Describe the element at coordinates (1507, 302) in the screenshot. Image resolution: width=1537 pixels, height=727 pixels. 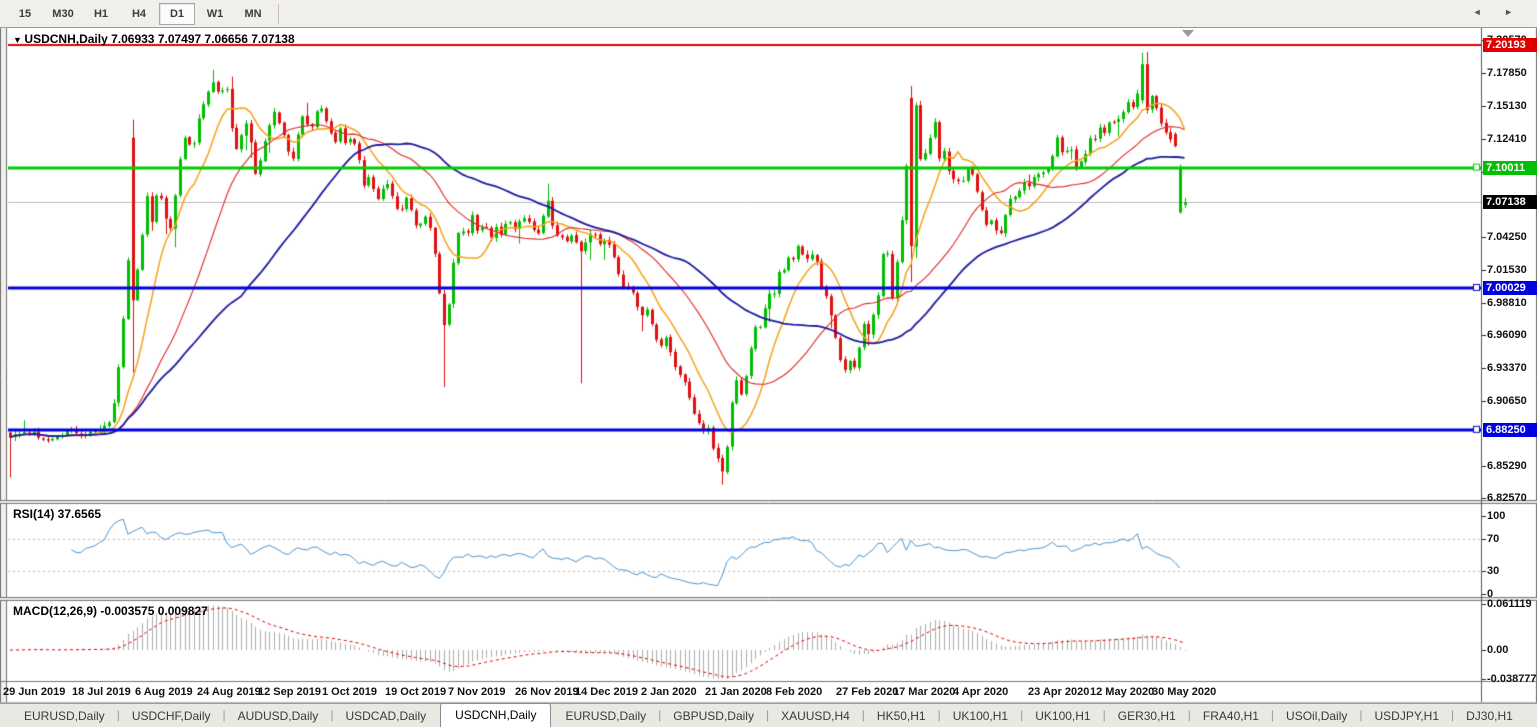
I see `price-tick-label: 6.98810` at that location.